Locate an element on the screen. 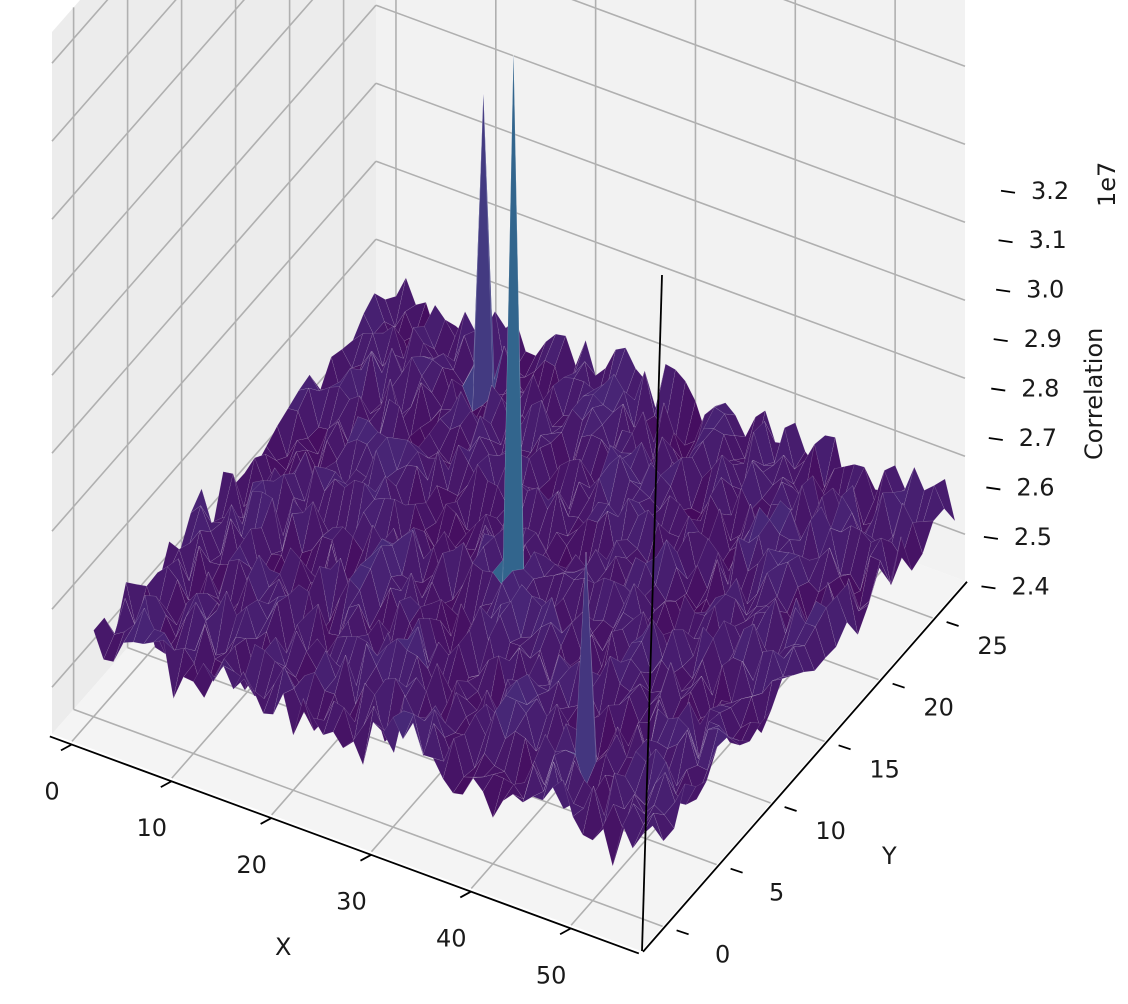 This screenshot has height=1004, width=1128. z-tick-label: 2.8 is located at coordinates (1040, 389).